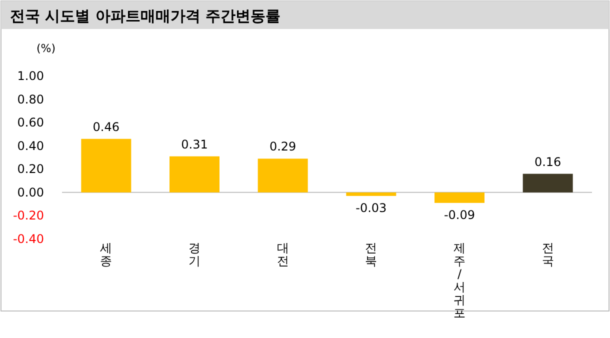  I want to click on y-tick-label: -0.40, so click(28, 239).